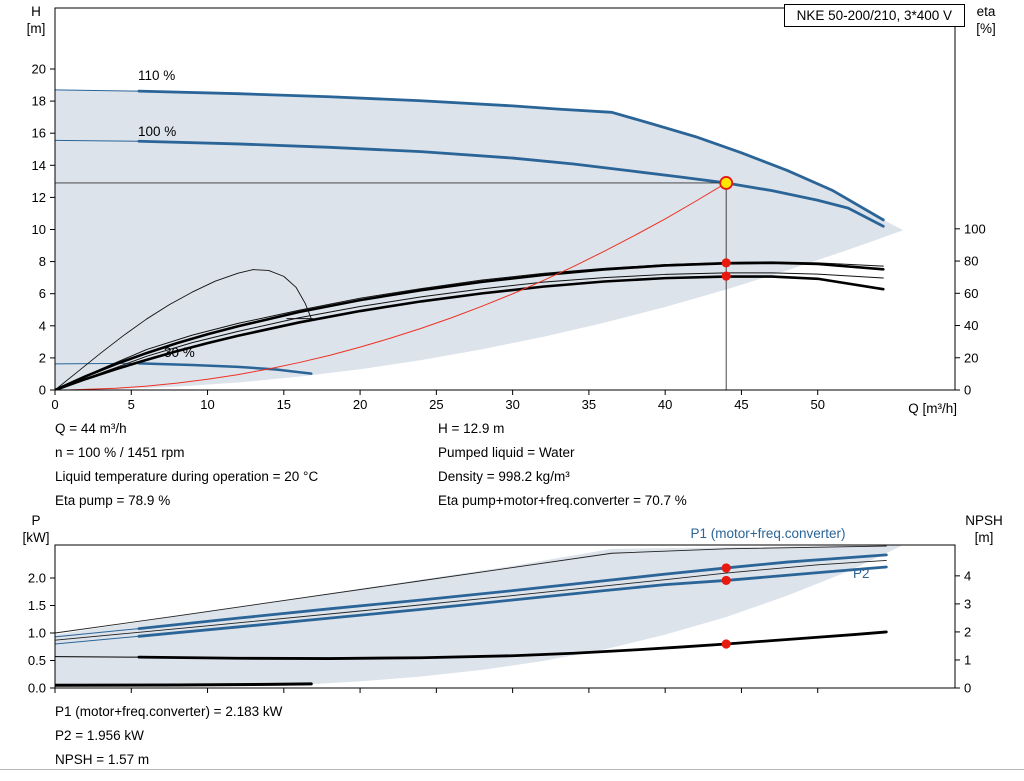 This screenshot has height=781, width=1024. Describe the element at coordinates (726, 183) in the screenshot. I see `operating-point` at that location.